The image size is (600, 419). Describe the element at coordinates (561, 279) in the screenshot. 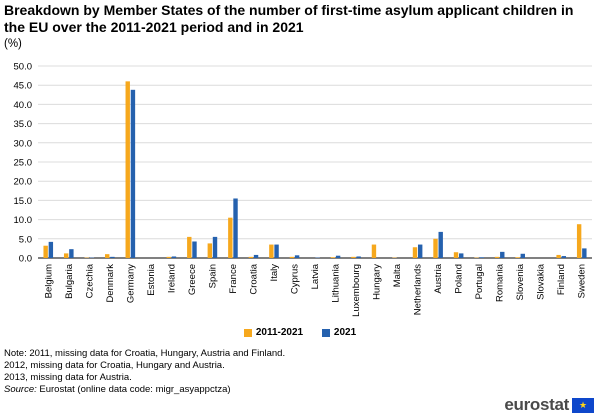

I see `x-tick-label: Finland` at that location.